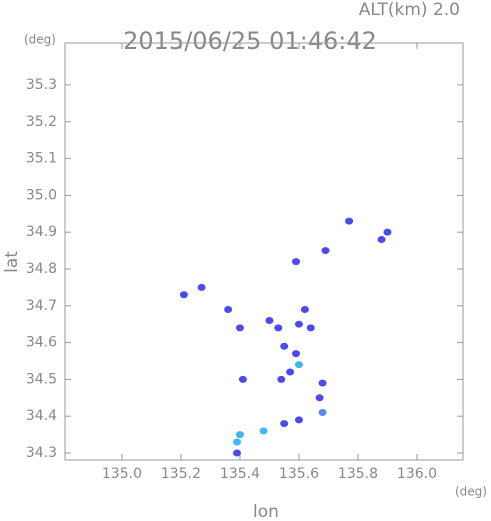 This screenshot has height=521, width=491. Describe the element at coordinates (471, 492) in the screenshot. I see `x-unit: (deg)` at that location.